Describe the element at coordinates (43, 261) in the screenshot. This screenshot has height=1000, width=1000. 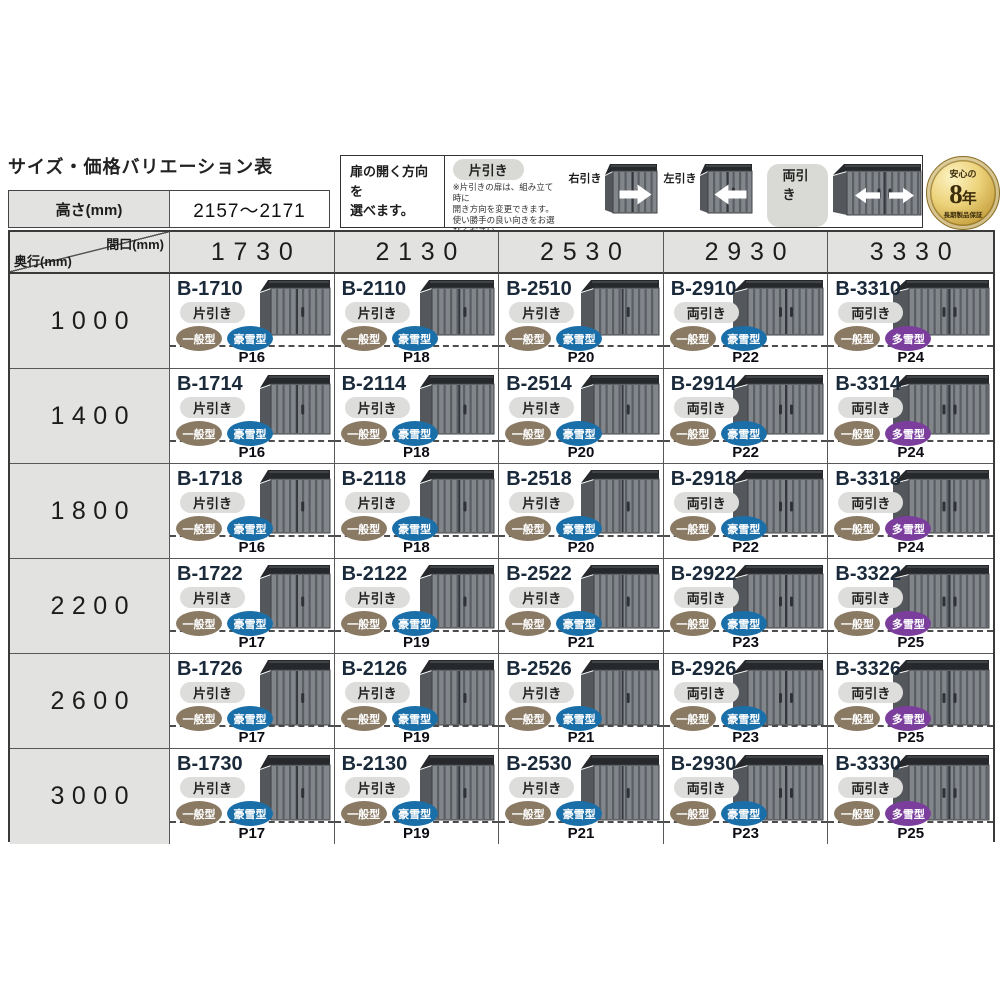
I see `corner-depth-label: 奥行(mm)` at that location.